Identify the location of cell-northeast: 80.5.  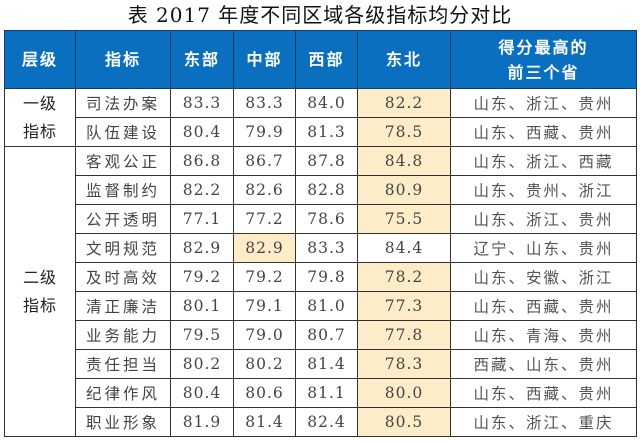
(404, 422).